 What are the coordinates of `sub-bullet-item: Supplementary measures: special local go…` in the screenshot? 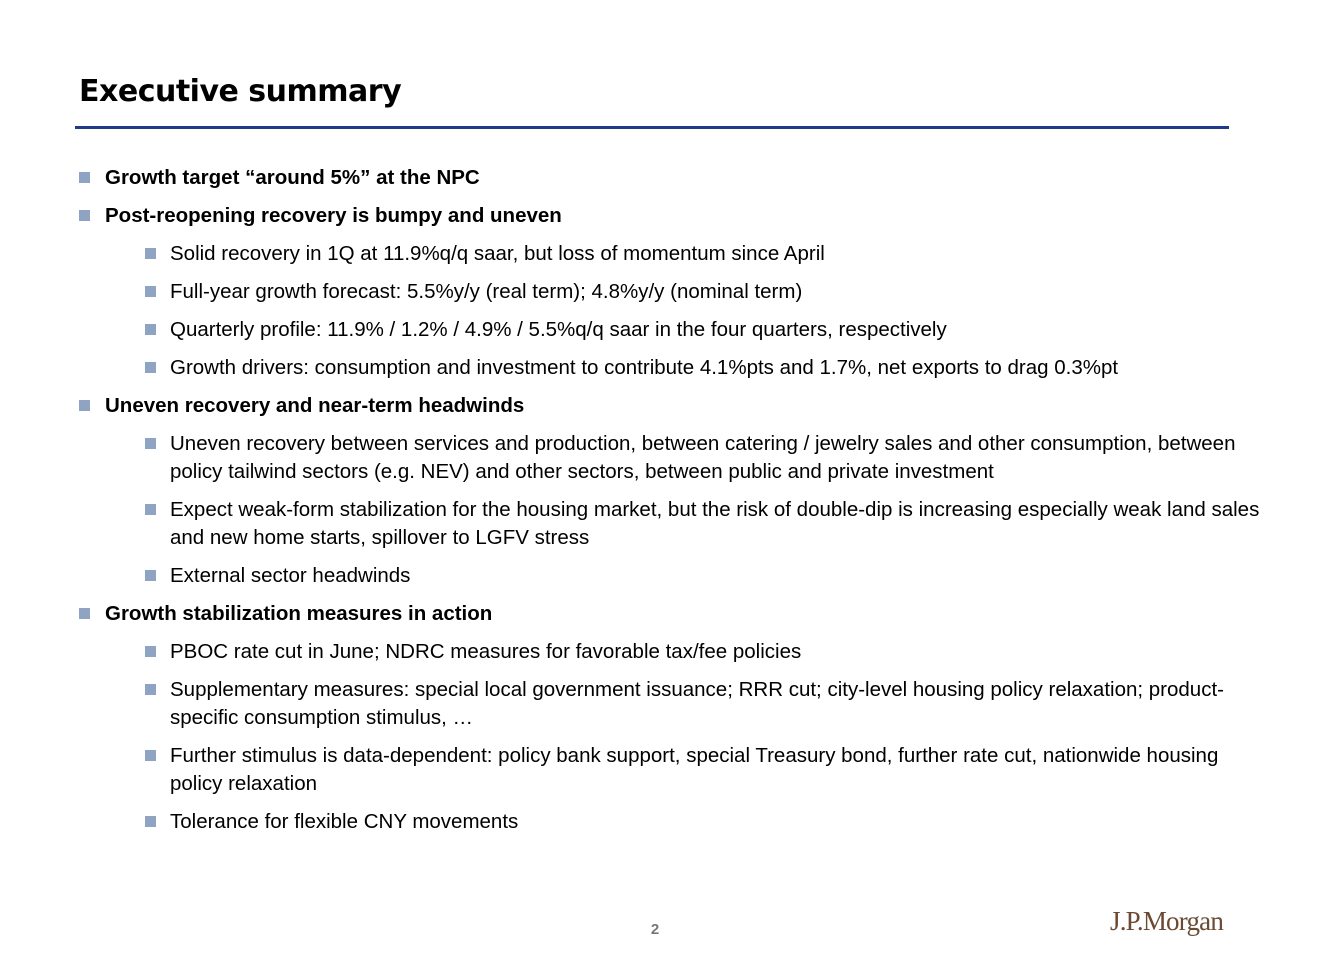 It's located at (660, 704).